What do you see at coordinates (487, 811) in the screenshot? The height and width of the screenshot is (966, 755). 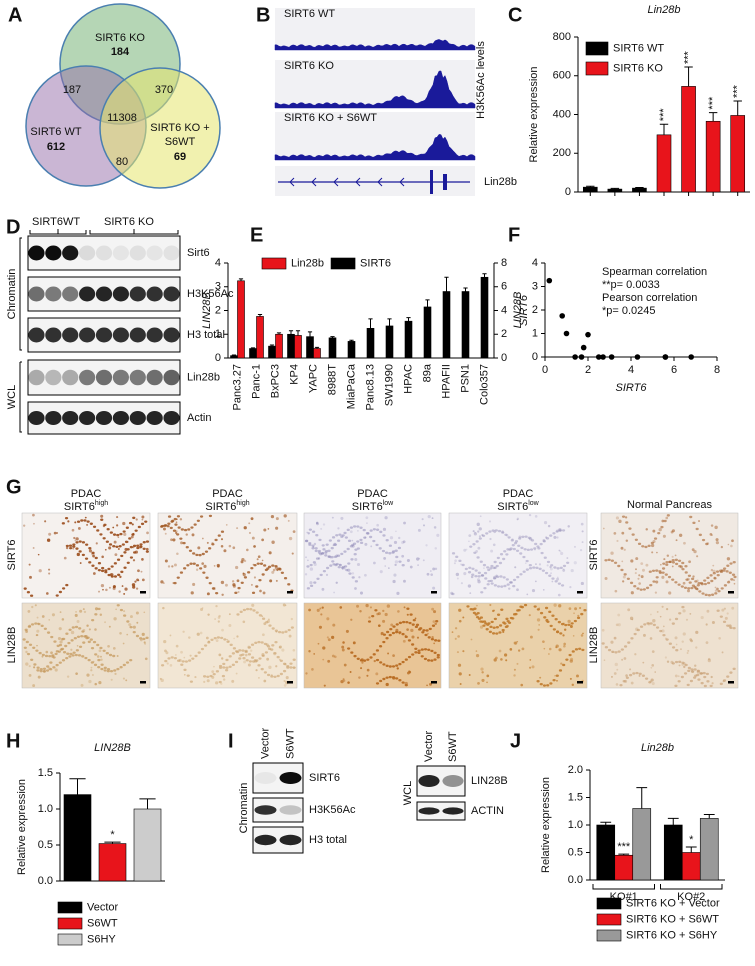 I see `blot-row-label: ACTIN` at bounding box center [487, 811].